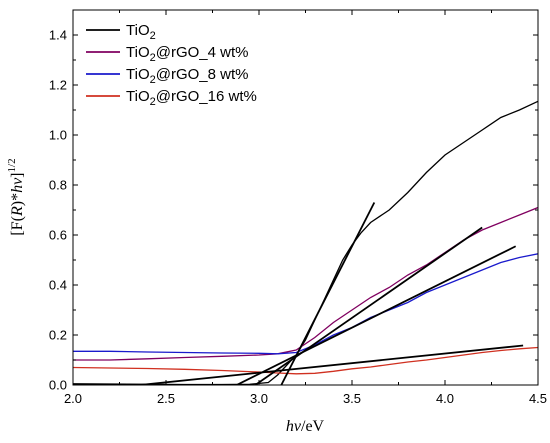 The width and height of the screenshot is (550, 443). I want to click on y-tick-label: 1.2, so click(58, 85).